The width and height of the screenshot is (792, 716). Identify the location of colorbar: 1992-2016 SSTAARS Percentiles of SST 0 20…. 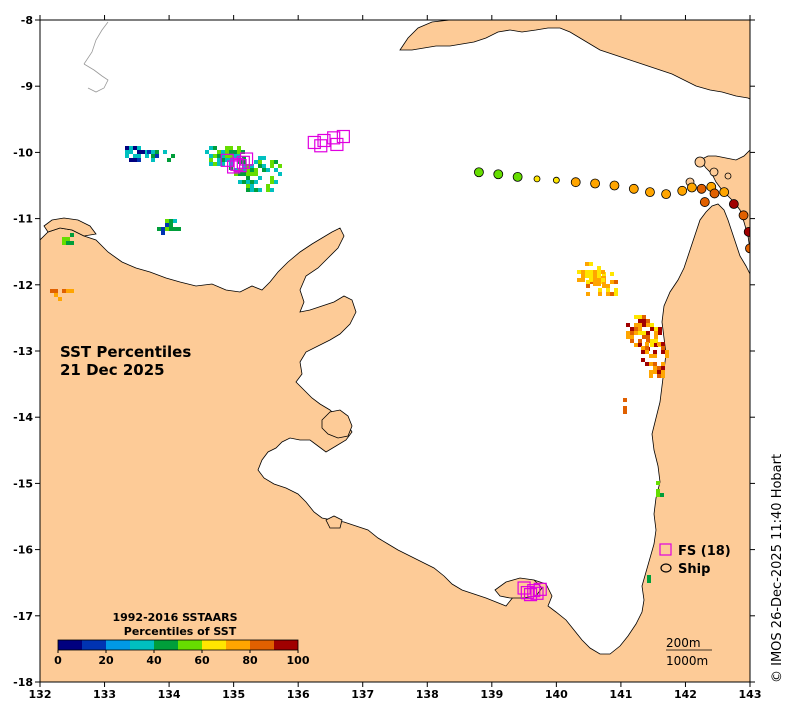
(182, 639).